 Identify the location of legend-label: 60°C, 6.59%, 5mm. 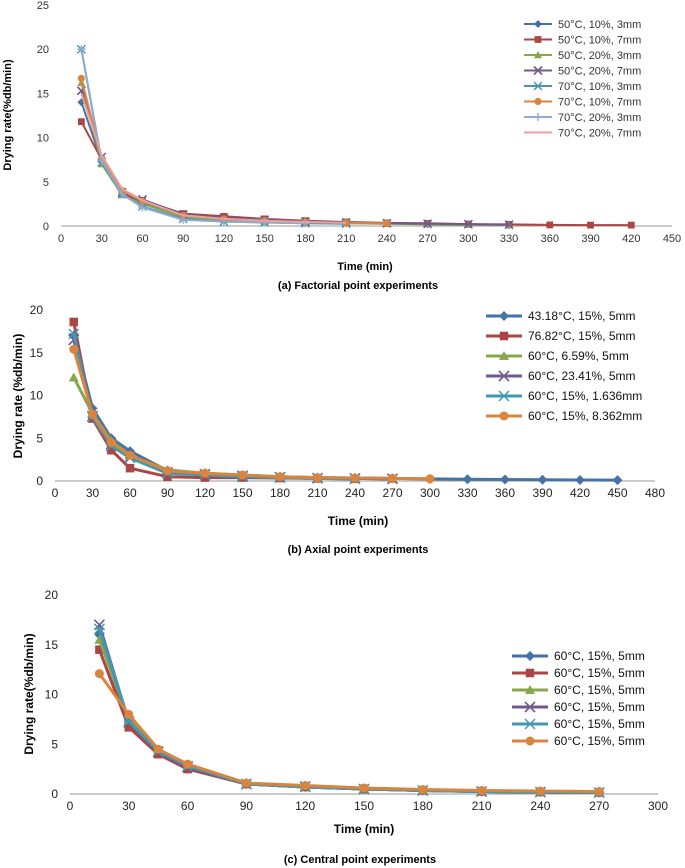
(578, 356).